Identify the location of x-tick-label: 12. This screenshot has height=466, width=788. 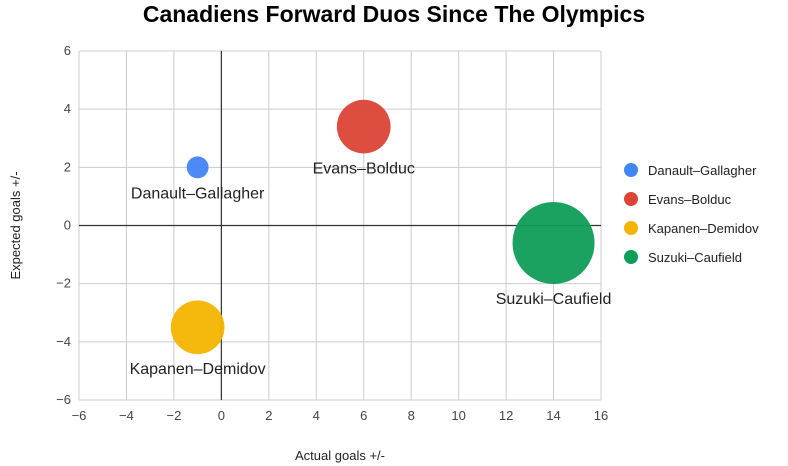
(506, 415).